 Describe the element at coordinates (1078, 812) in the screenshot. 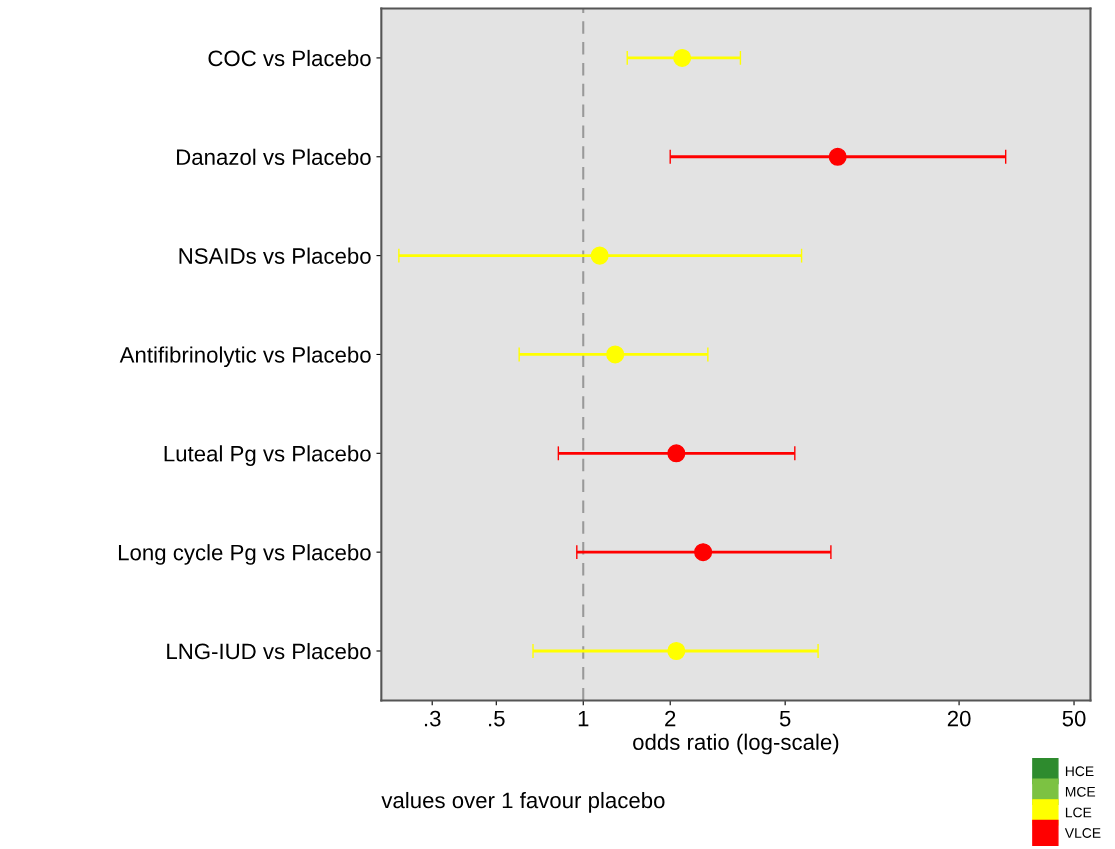

I see `legend-label: LCE` at that location.